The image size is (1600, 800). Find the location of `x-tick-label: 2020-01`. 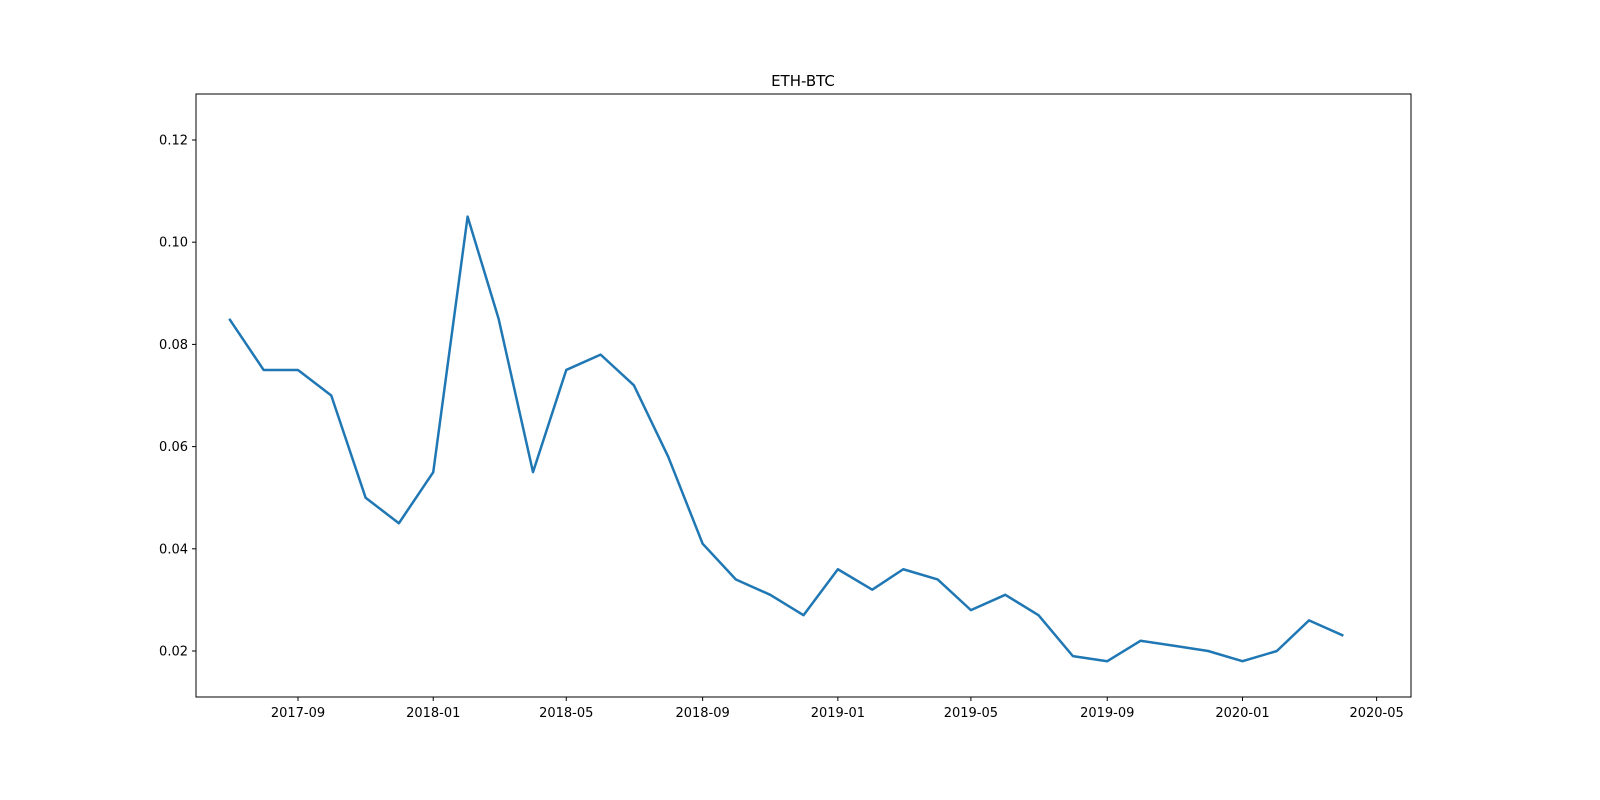

x-tick-label: 2020-01 is located at coordinates (1242, 713).